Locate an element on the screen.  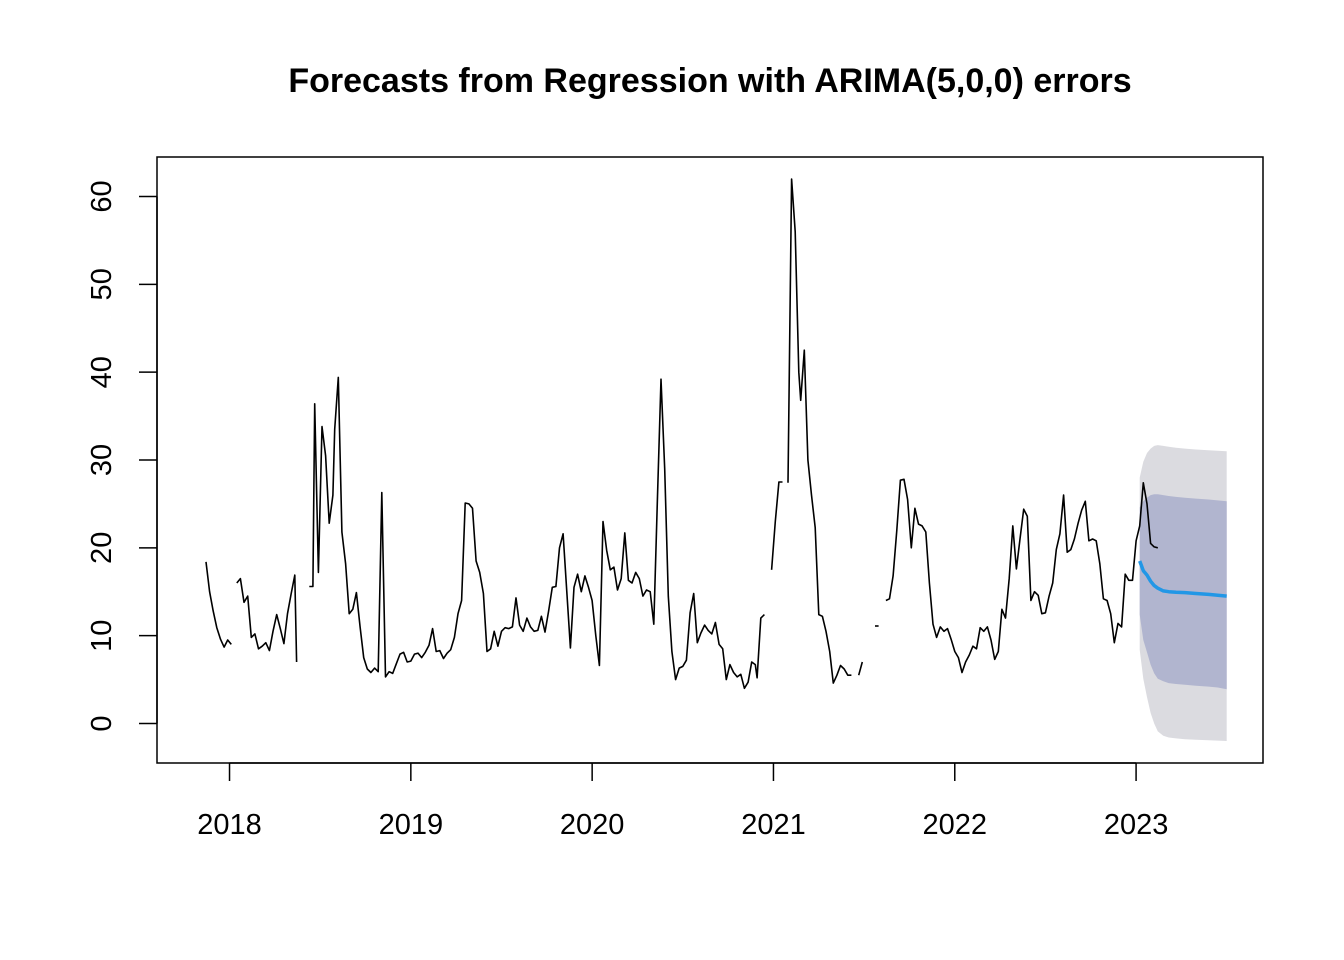
y-tick-label: 60 is located at coordinates (102, 196).